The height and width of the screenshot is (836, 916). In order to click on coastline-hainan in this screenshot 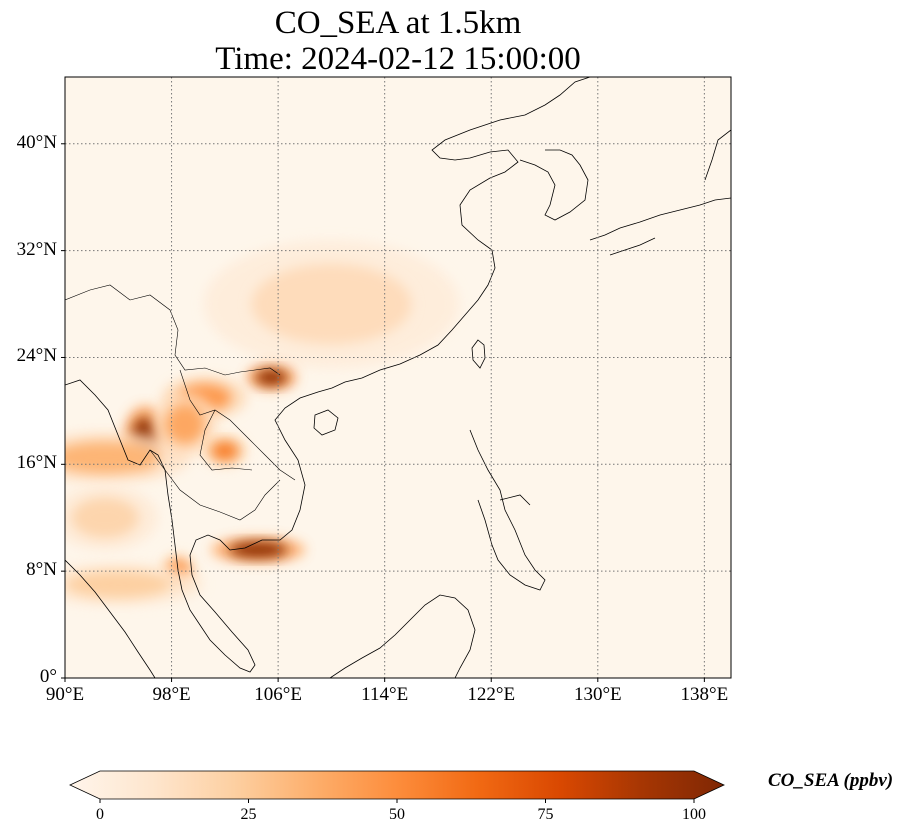, I will do `click(326, 422)`.